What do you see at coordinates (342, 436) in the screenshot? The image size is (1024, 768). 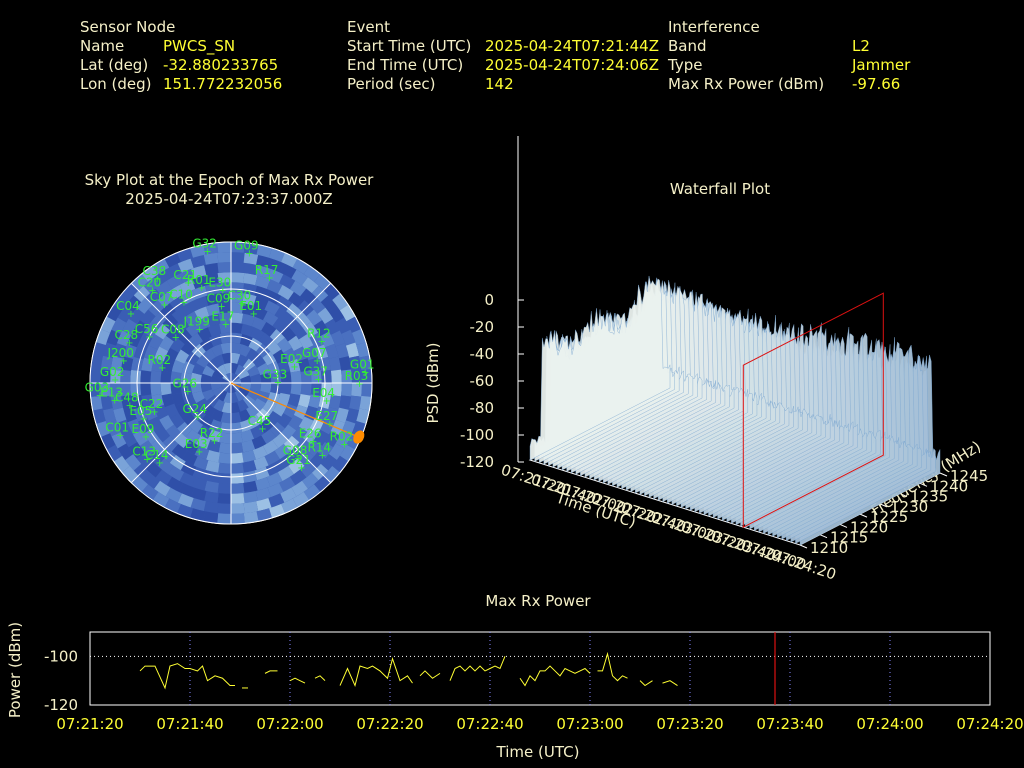 I see `satellite-label: R02` at bounding box center [342, 436].